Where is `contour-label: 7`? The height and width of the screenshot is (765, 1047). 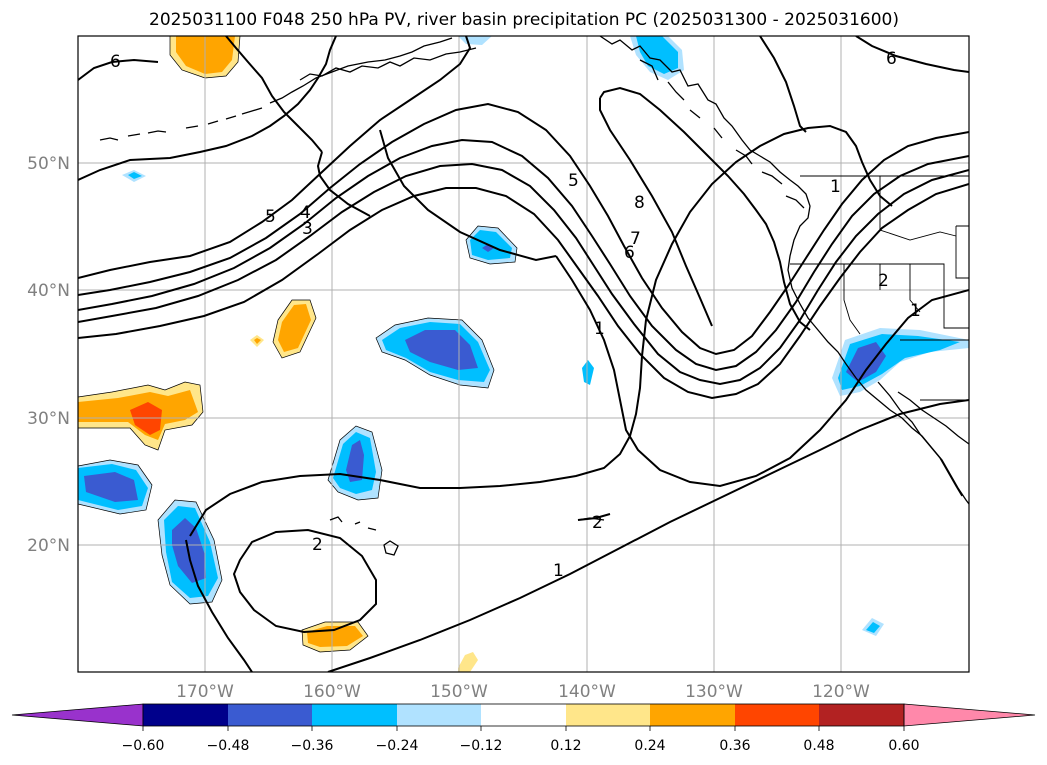 contour-label: 7 is located at coordinates (635, 239).